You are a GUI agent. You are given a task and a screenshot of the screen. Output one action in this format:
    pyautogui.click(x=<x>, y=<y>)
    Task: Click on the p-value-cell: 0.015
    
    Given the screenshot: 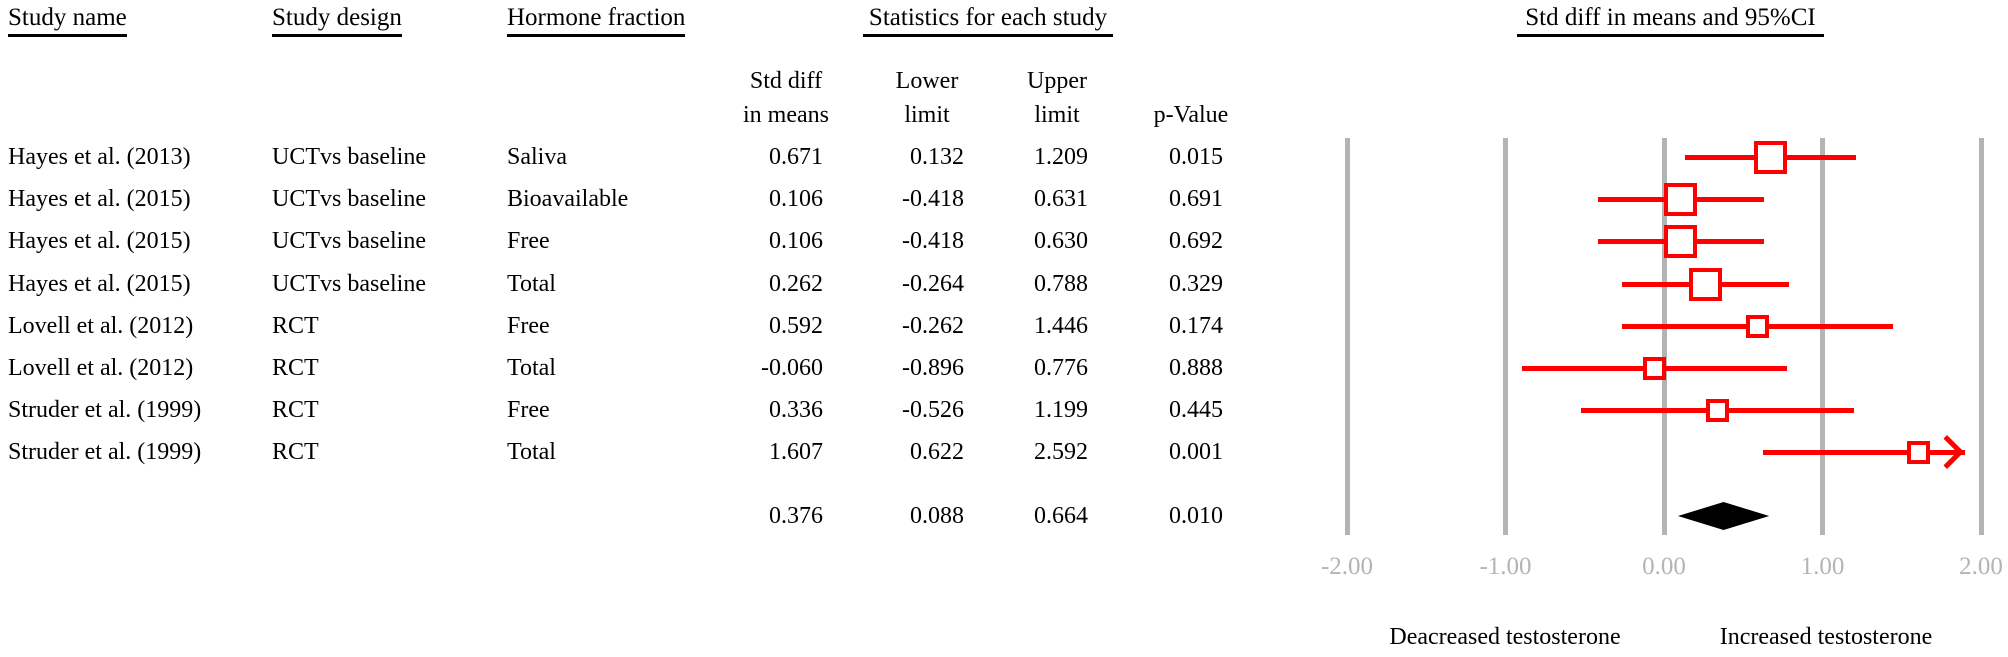 What is the action you would take?
    pyautogui.click(x=1196, y=157)
    